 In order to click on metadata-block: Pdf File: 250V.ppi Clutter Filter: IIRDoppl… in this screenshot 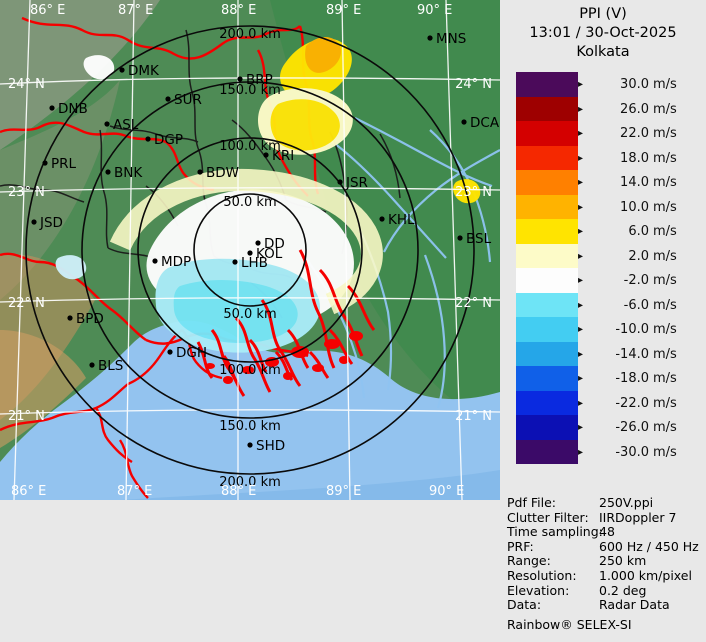, I will do `click(606, 563)`.